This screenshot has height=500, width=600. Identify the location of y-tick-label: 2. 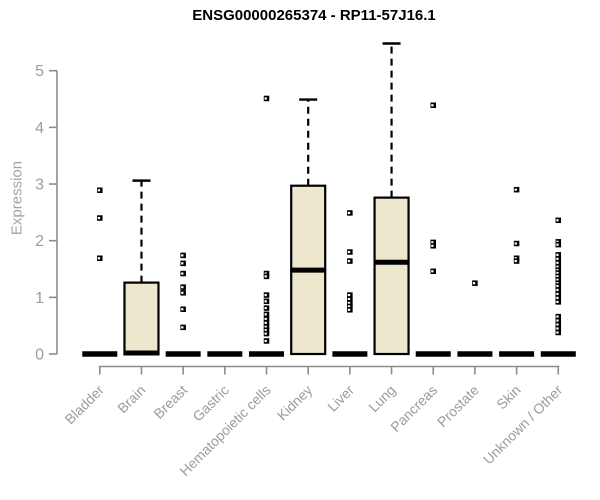
(39, 241).